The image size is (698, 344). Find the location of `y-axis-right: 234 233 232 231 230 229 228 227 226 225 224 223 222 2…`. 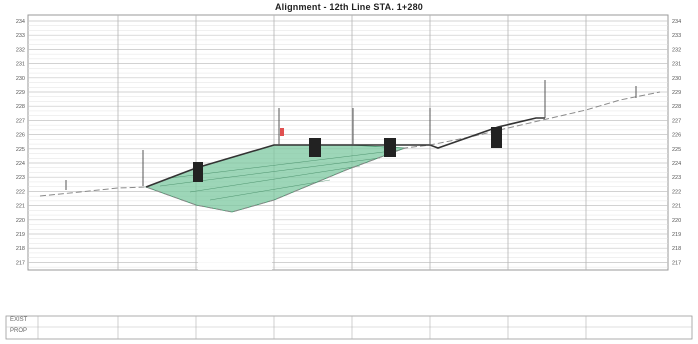

y-axis-right: 234 233 232 231 230 229 228 227 226 225 224 223 222 2… is located at coordinates (676, 142).